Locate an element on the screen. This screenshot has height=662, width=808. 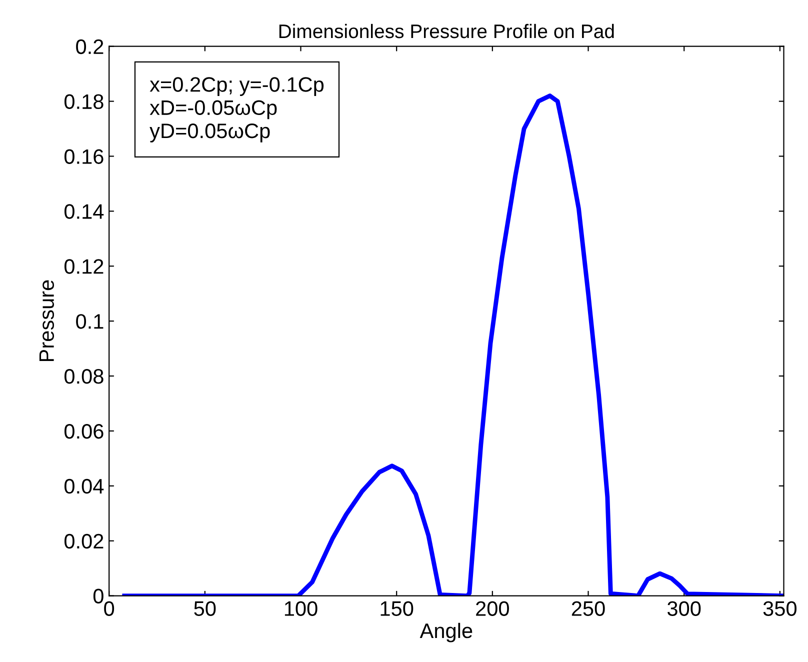
y-tick-label: 0.16 is located at coordinates (84, 156).